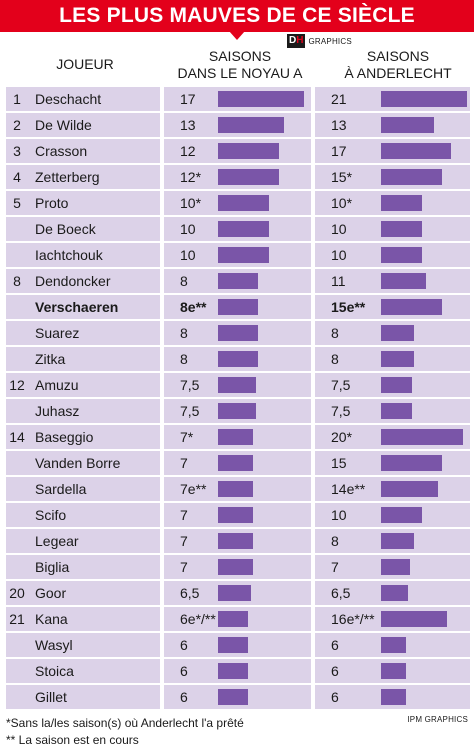  What do you see at coordinates (193, 307) in the screenshot?
I see `noyau-value-label: 8e**` at bounding box center [193, 307].